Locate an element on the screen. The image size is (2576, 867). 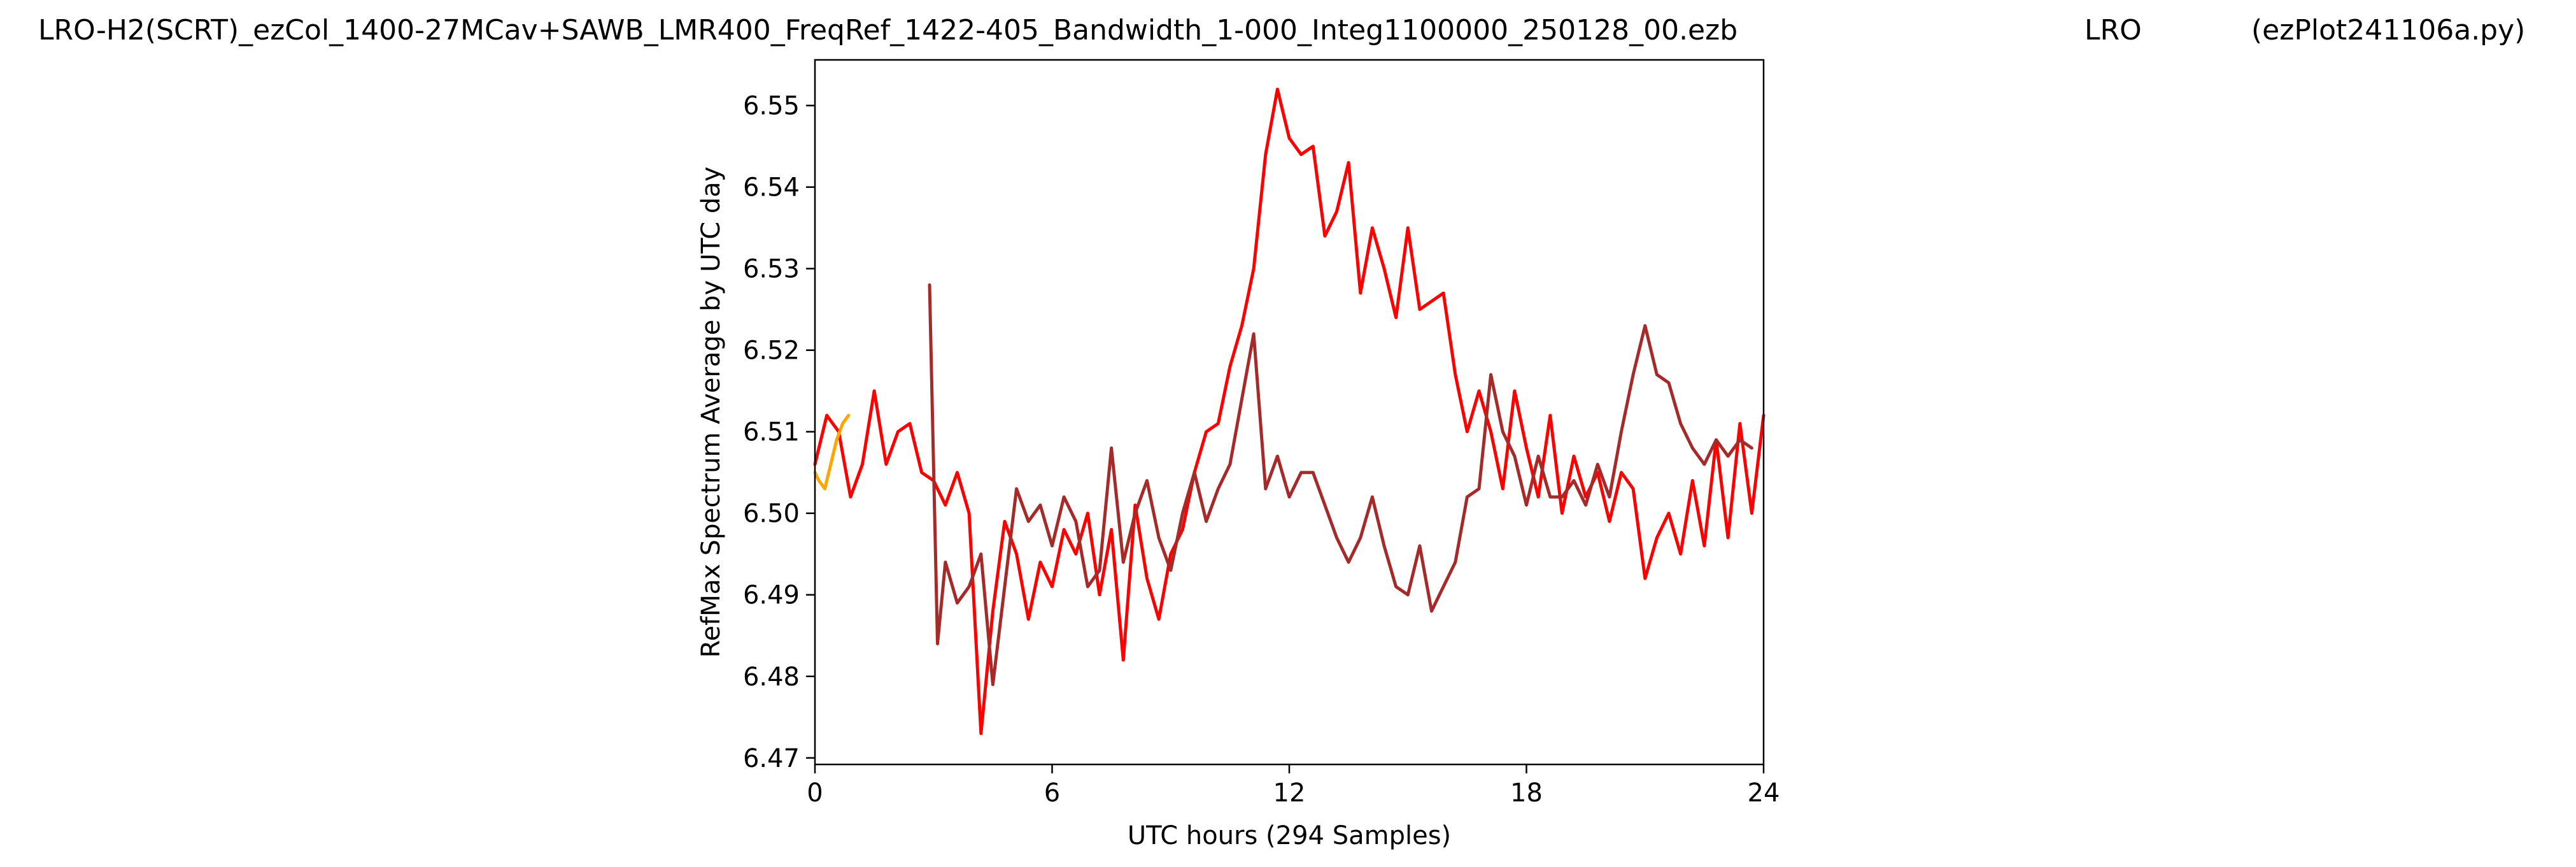
y-tick-label: 6.47 is located at coordinates (771, 758).